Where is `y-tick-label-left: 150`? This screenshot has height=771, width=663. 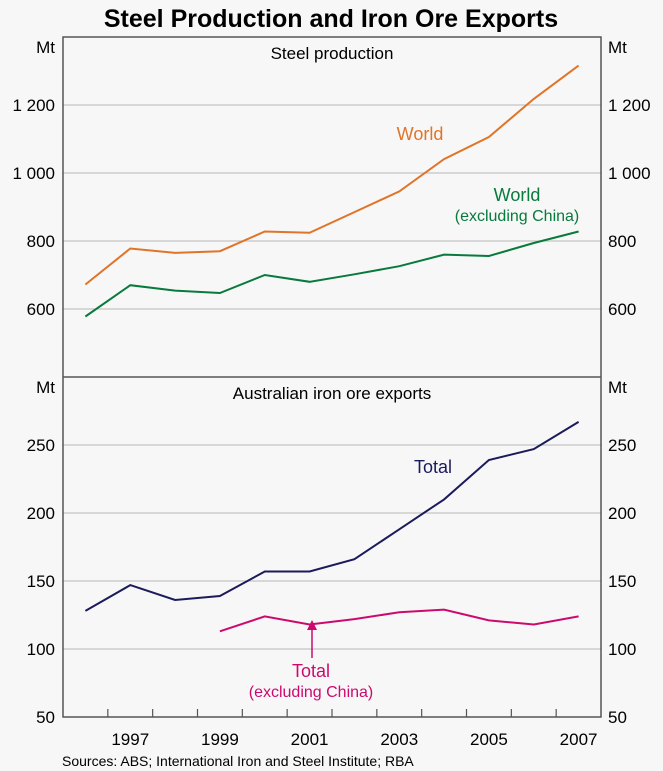 y-tick-label-left: 150 is located at coordinates (41, 581).